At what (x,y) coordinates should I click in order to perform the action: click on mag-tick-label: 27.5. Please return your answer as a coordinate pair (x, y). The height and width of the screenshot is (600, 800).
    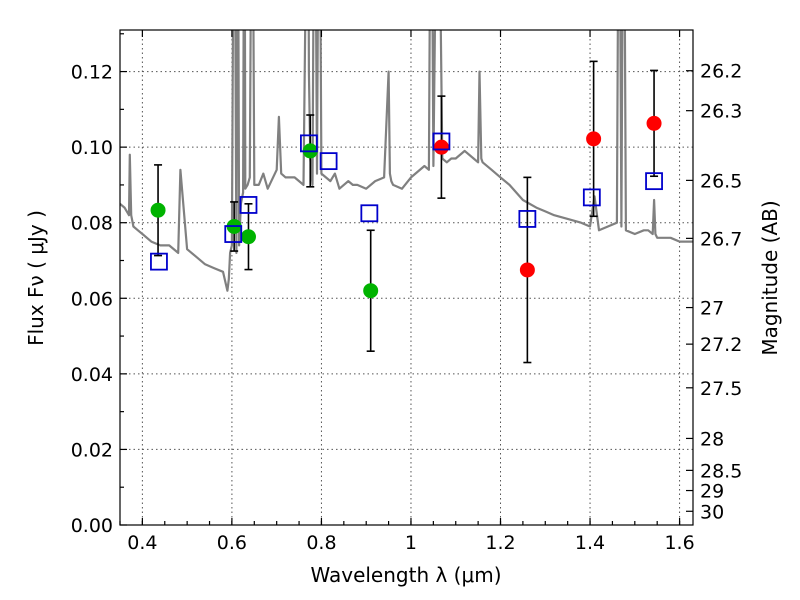
    Looking at the image, I should click on (721, 389).